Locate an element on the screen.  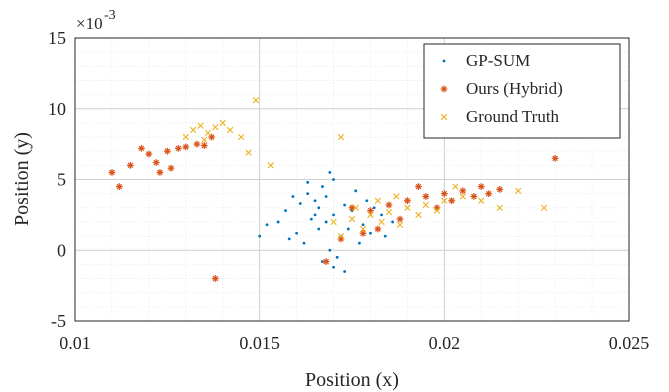
y-tick-label: 15 is located at coordinates (57, 38).